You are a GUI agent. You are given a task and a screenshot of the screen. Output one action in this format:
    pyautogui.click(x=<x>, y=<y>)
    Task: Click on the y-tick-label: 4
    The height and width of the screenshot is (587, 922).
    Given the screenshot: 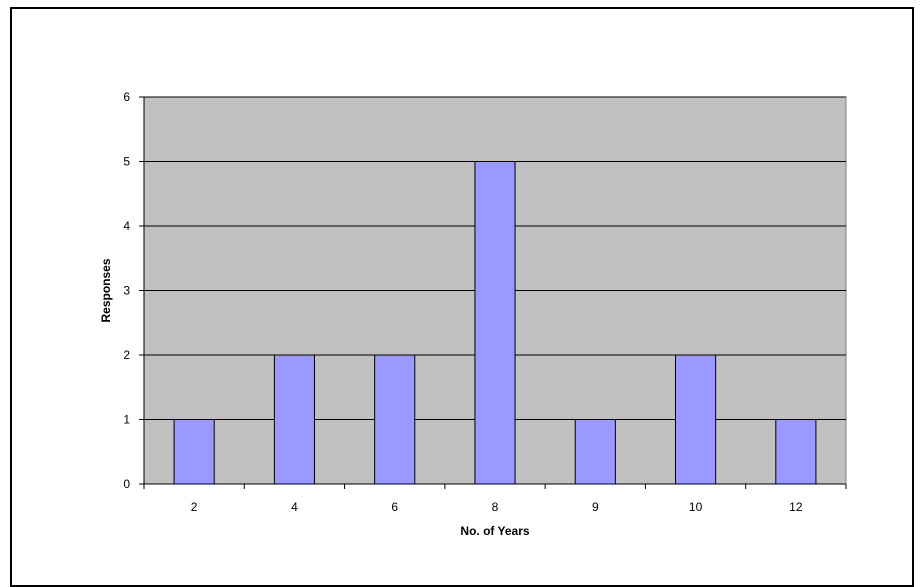 What is the action you would take?
    pyautogui.click(x=126, y=226)
    